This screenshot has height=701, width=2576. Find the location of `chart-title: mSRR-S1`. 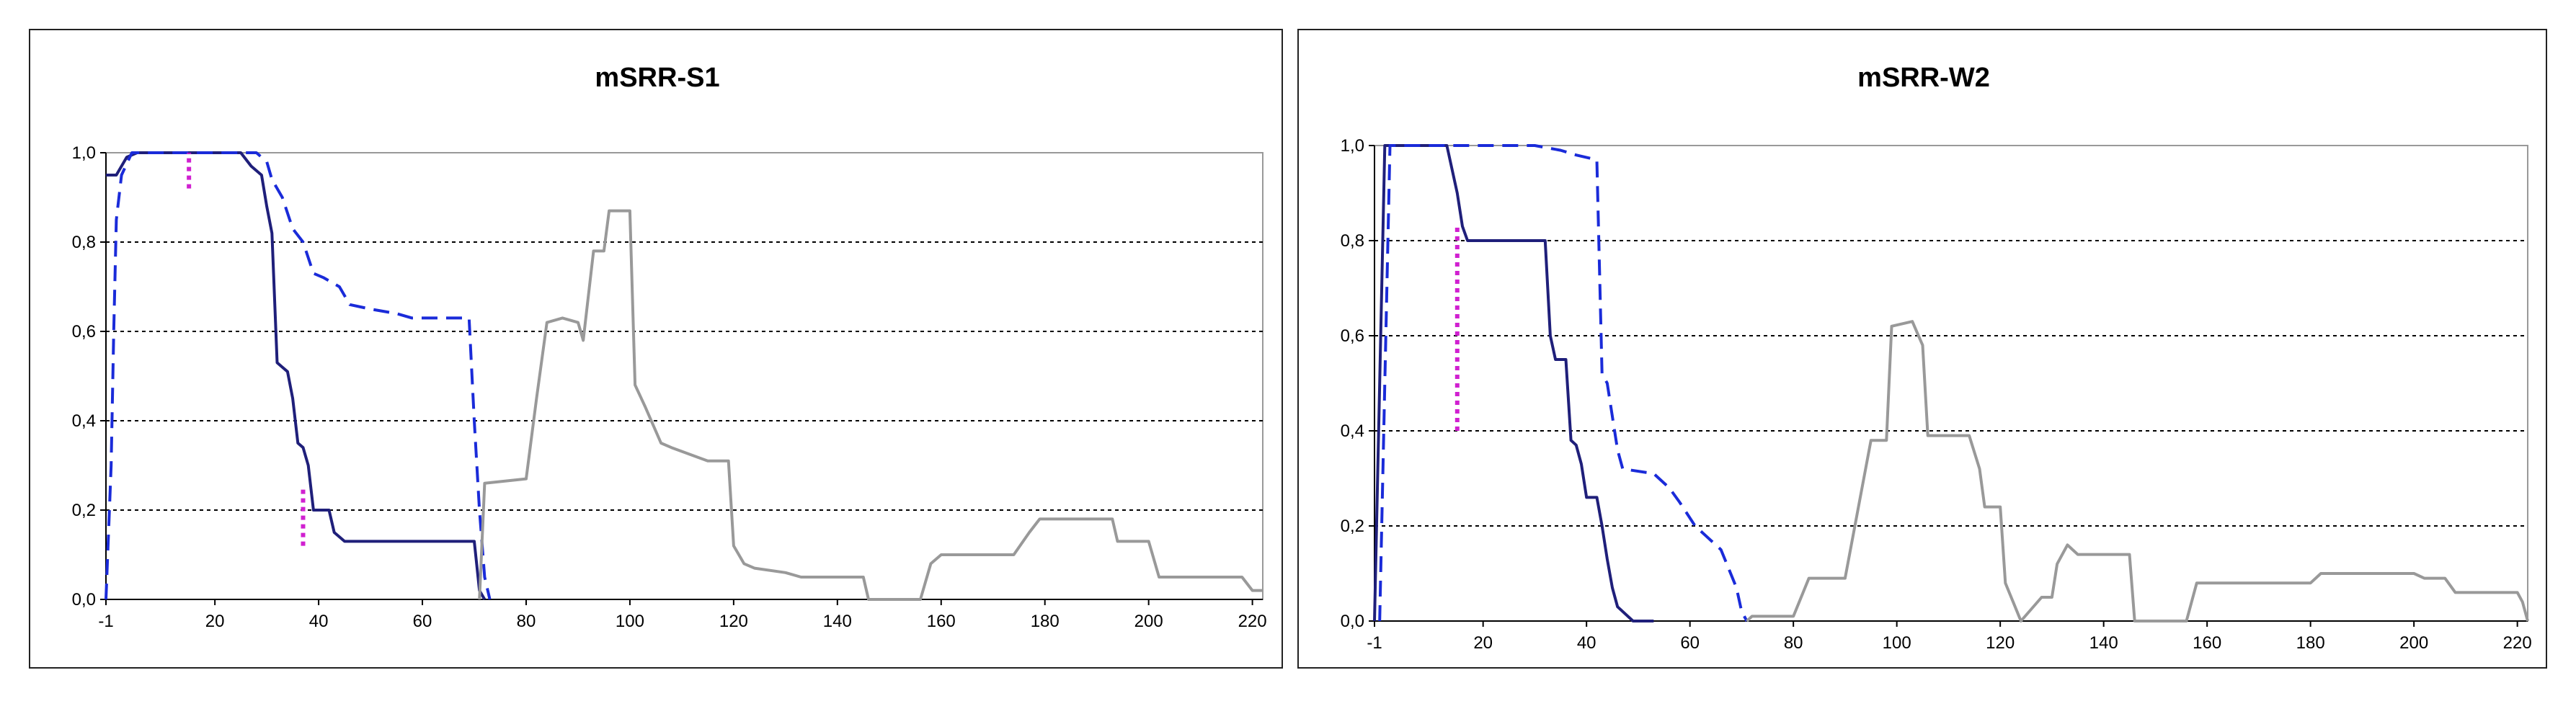

chart-title: mSRR-S1 is located at coordinates (657, 78).